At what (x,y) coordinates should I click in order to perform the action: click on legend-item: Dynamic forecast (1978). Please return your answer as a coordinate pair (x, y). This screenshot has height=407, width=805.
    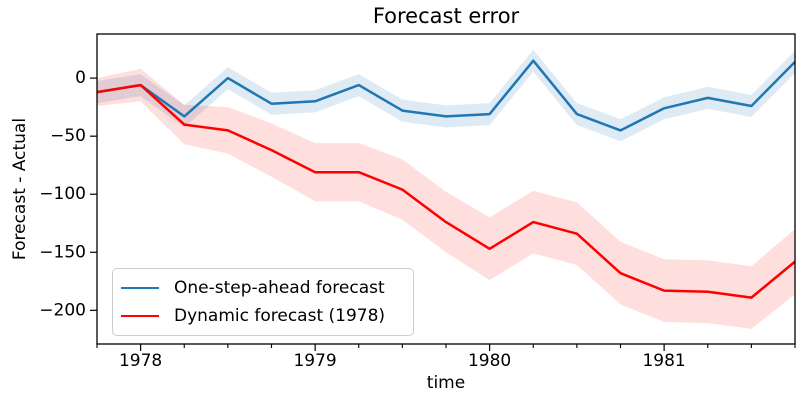
    Looking at the image, I should click on (263, 316).